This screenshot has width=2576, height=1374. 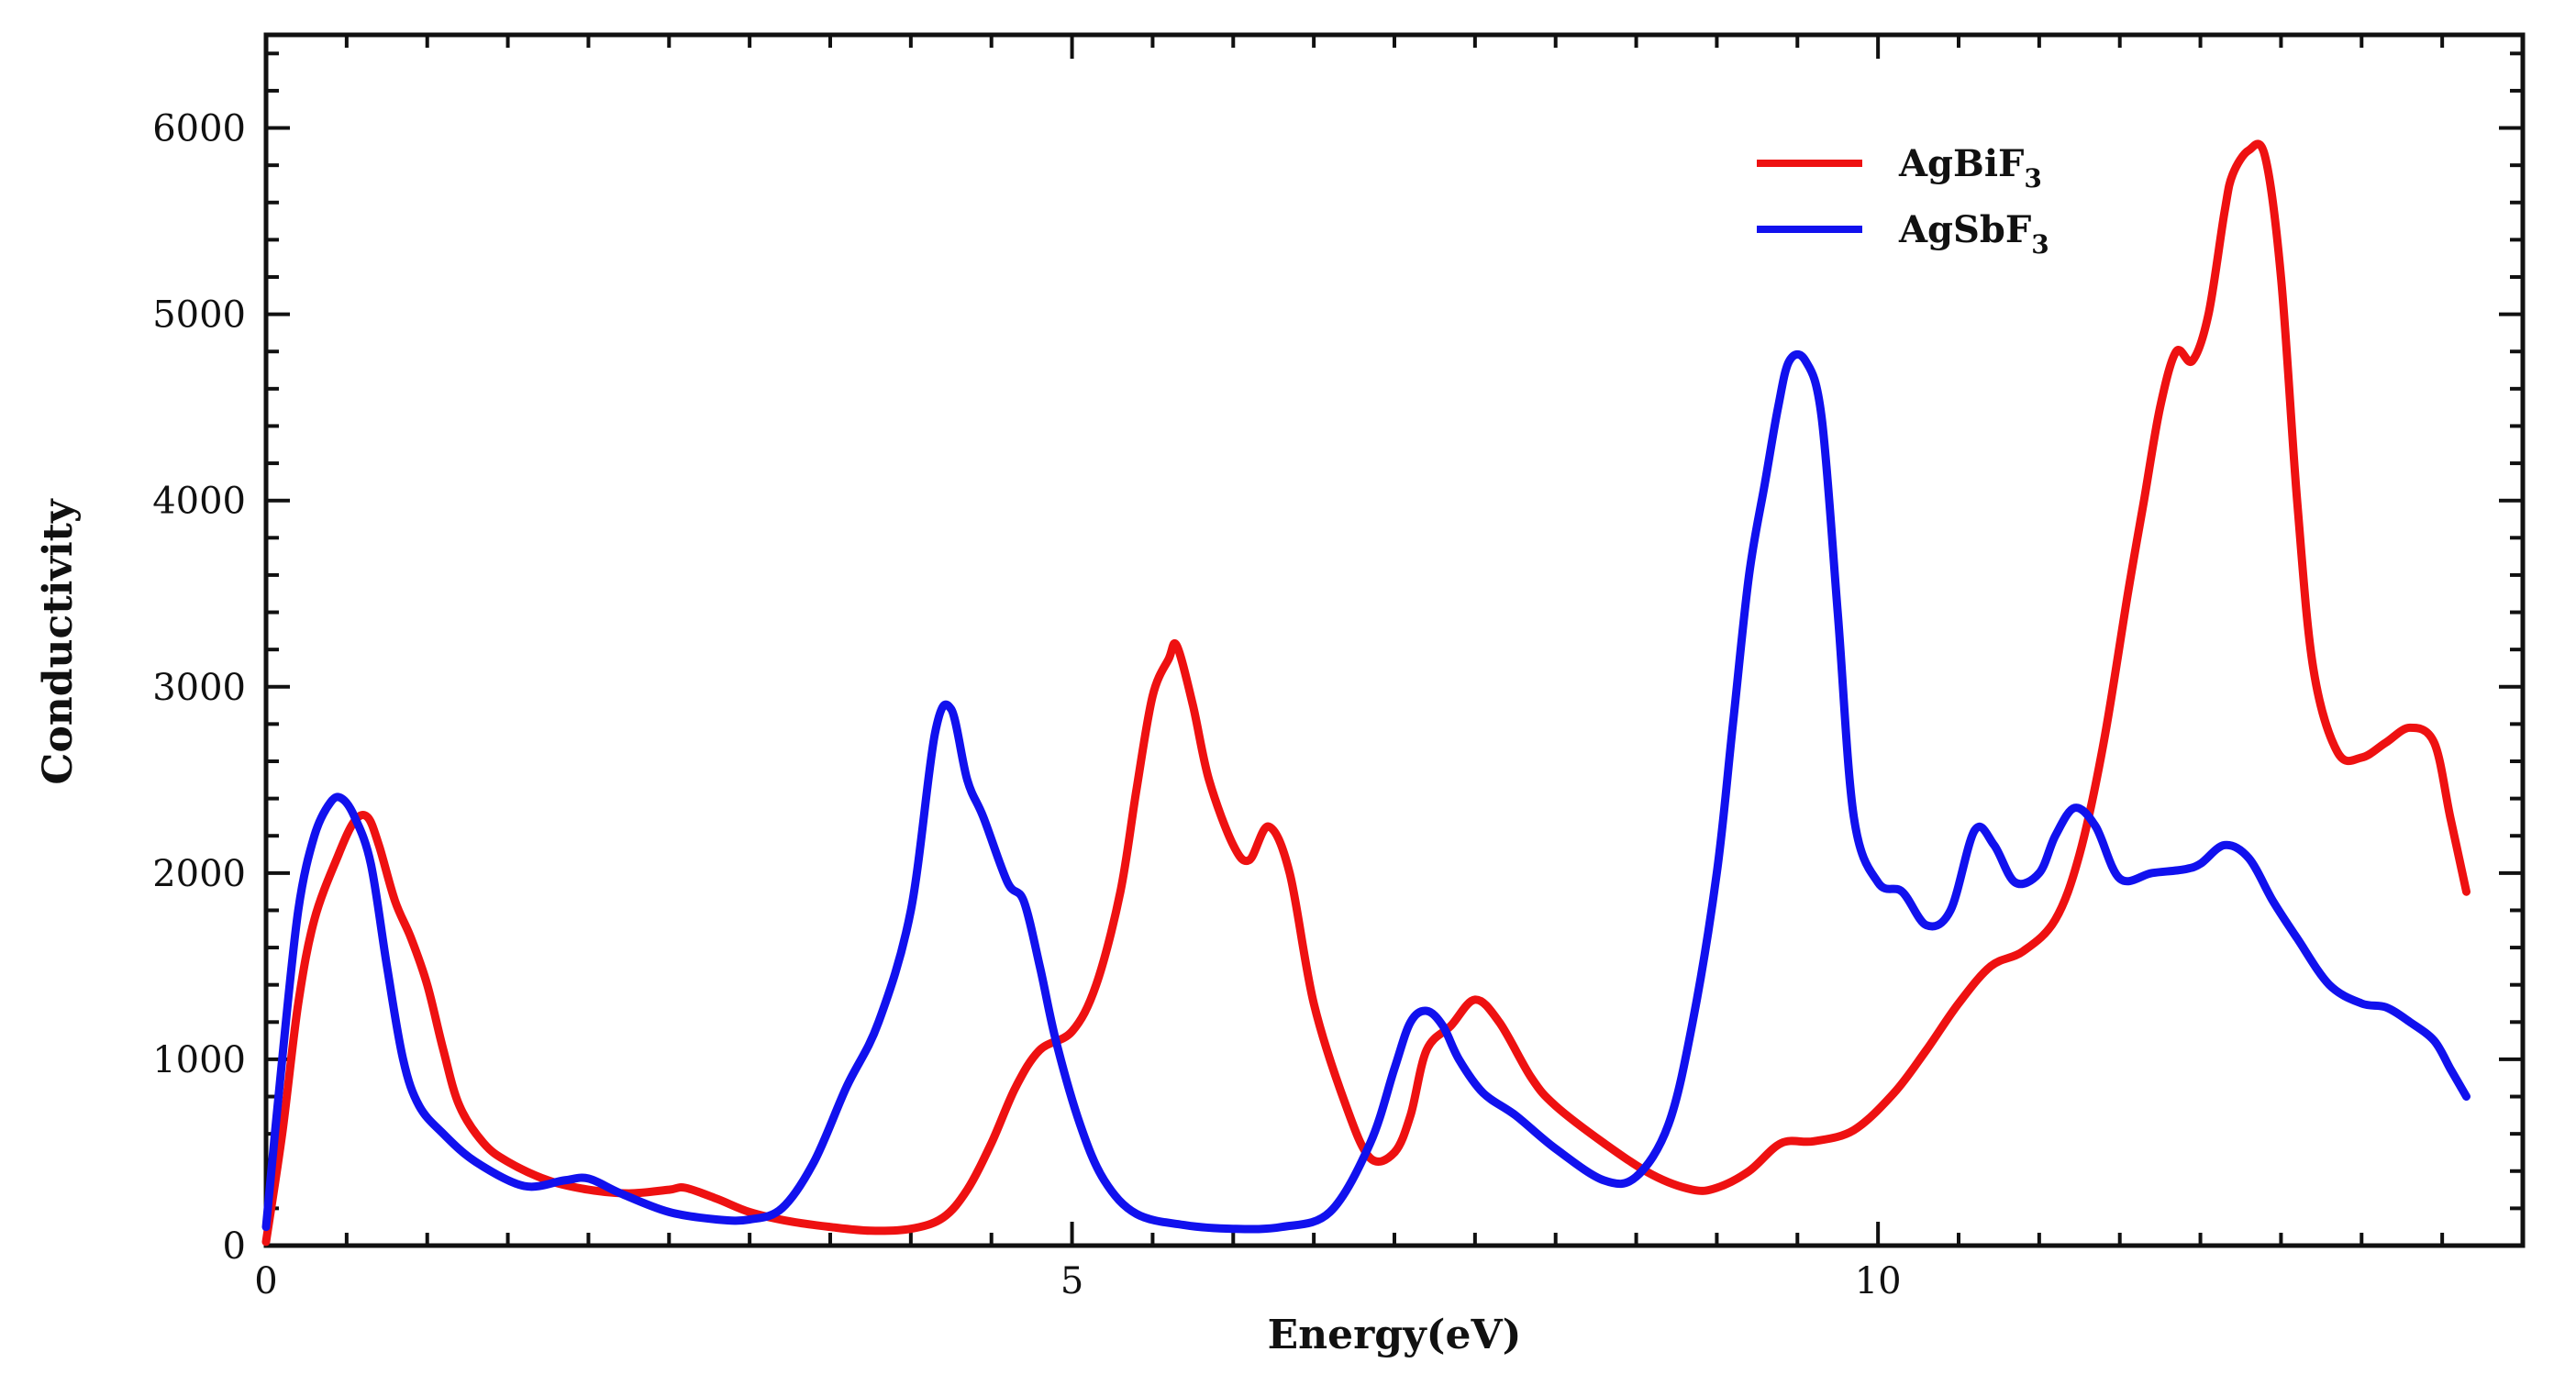 What do you see at coordinates (1071, 1281) in the screenshot?
I see `x-tick-label: 5` at bounding box center [1071, 1281].